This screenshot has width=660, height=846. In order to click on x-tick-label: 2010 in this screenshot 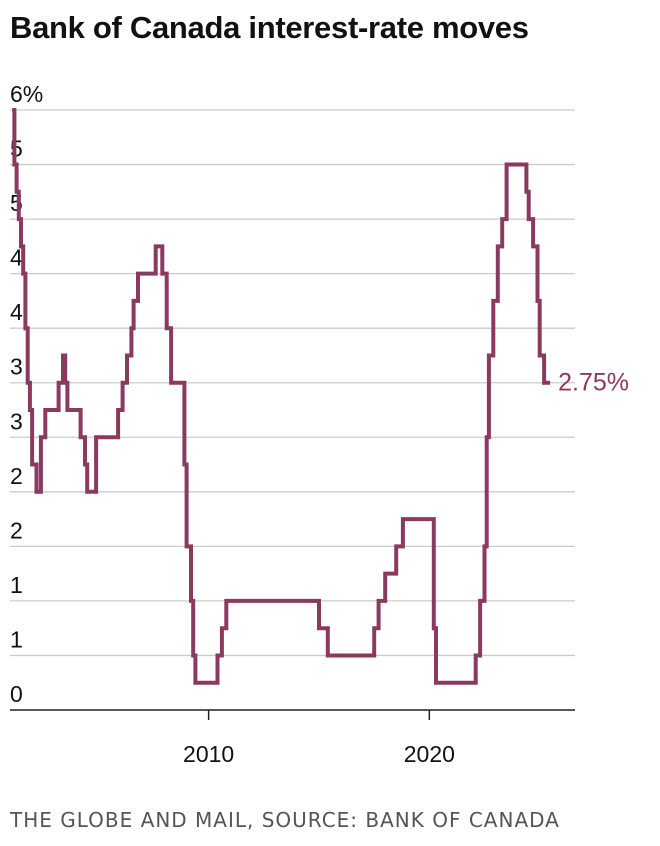, I will do `click(208, 754)`.